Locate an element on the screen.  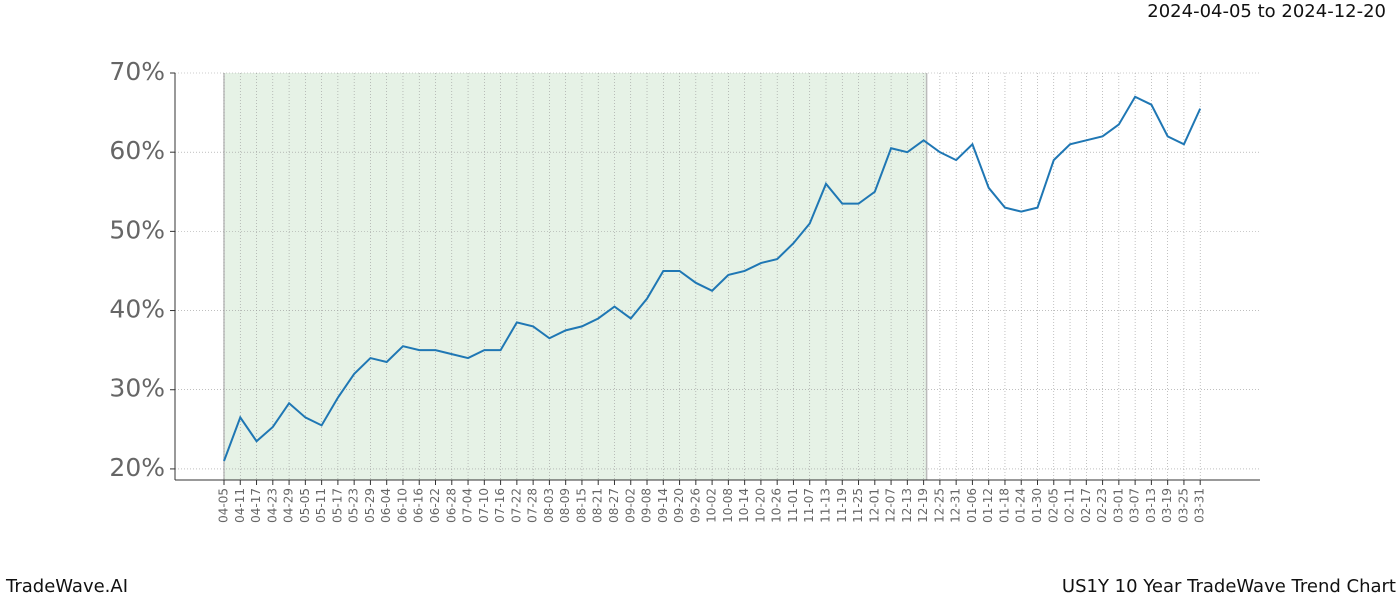
y-tick-label: 30% is located at coordinates (137, 388).